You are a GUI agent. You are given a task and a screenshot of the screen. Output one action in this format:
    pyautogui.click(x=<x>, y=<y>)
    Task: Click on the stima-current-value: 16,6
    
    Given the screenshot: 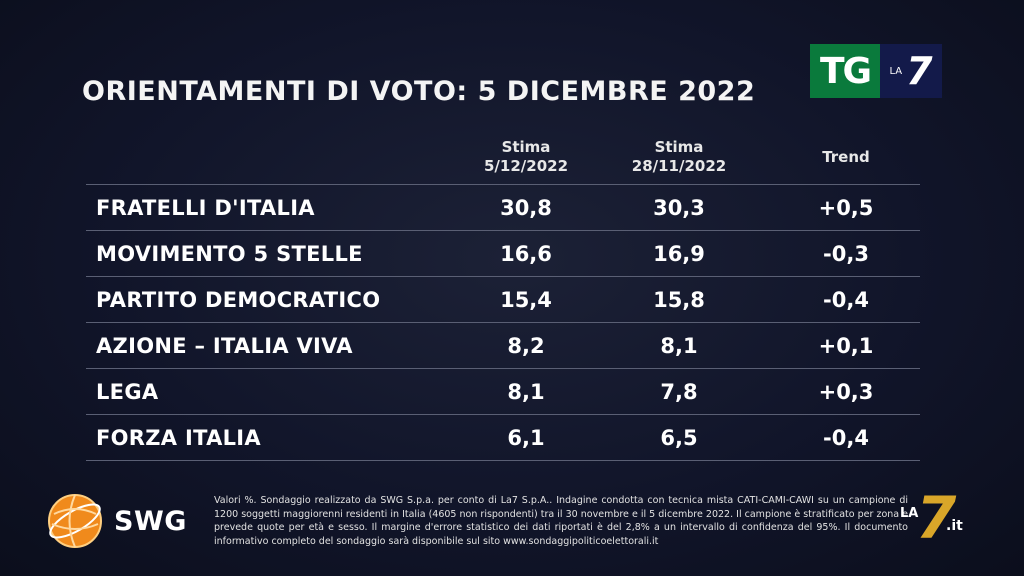 What is the action you would take?
    pyautogui.click(x=526, y=253)
    